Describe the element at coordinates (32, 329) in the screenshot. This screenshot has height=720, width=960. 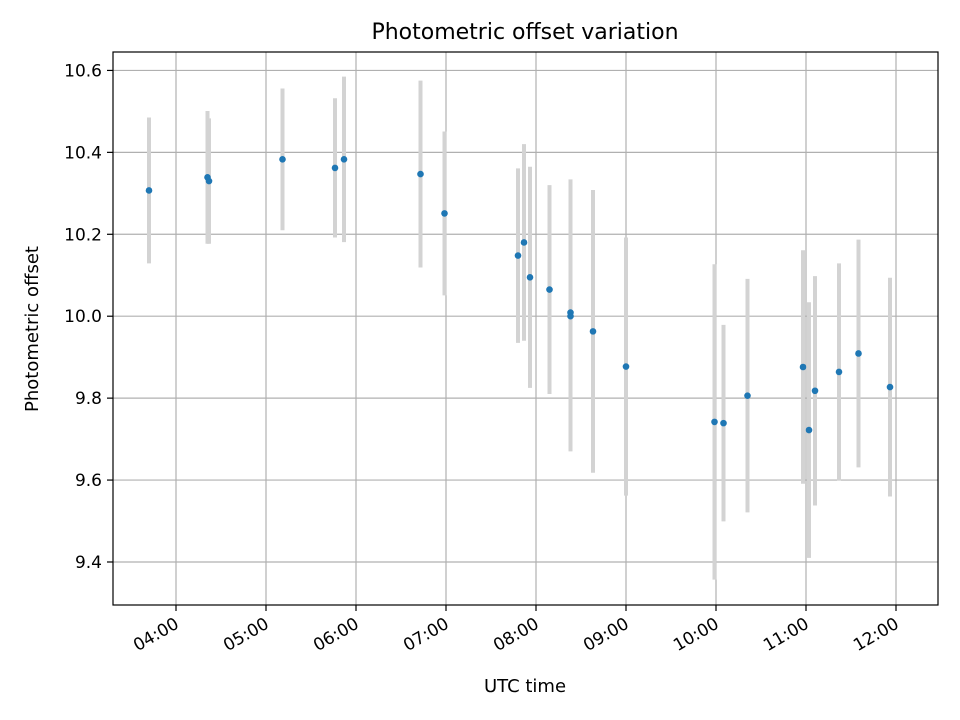
I see `y-axis-label: Photometric offset` at that location.